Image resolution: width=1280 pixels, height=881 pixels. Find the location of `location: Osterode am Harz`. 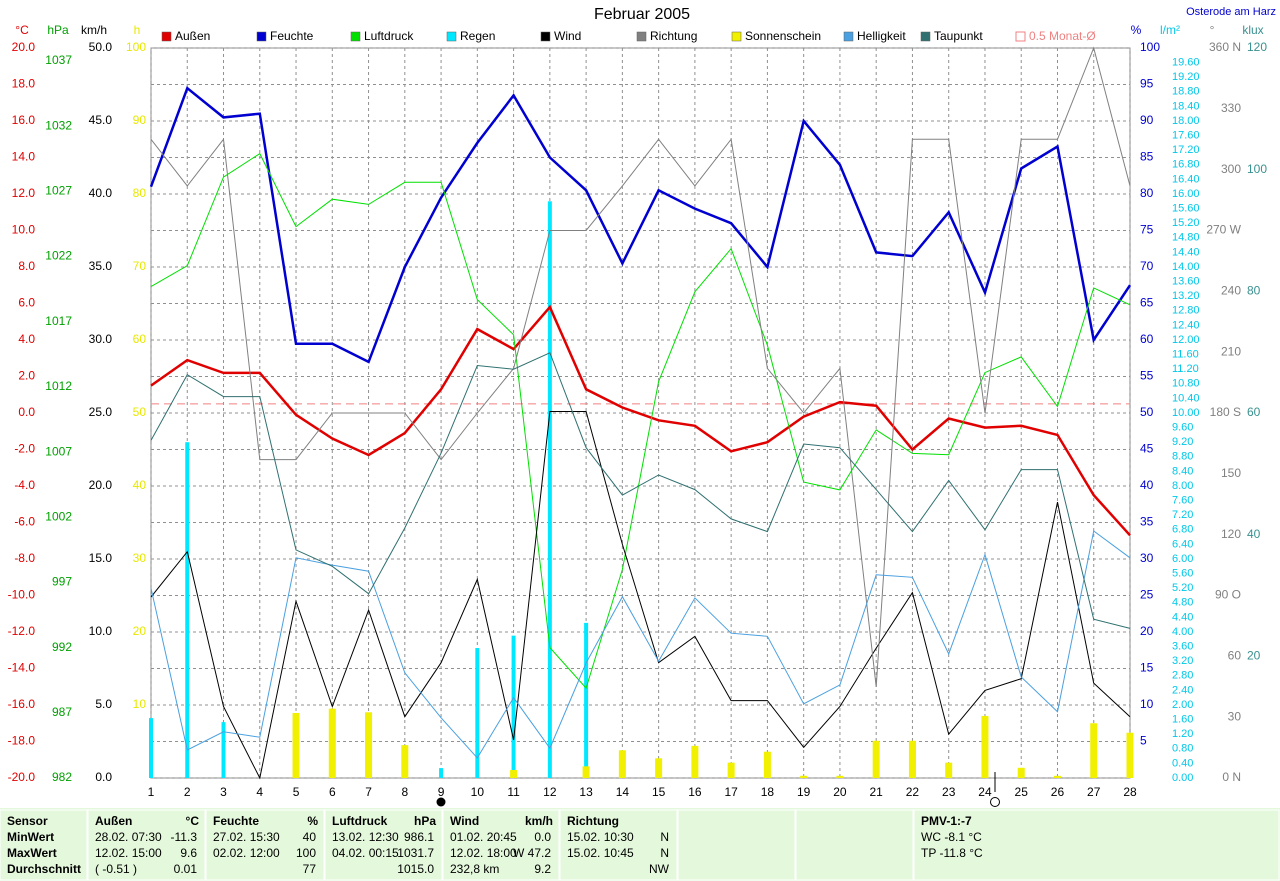

location: Osterode am Harz is located at coordinates (1231, 12).